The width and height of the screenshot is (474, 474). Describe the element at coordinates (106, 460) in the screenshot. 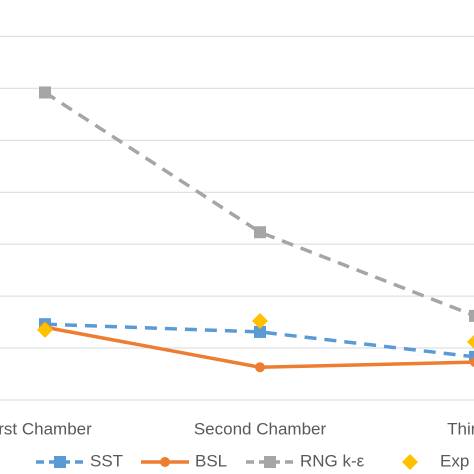

I see `legend-label: SST` at that location.